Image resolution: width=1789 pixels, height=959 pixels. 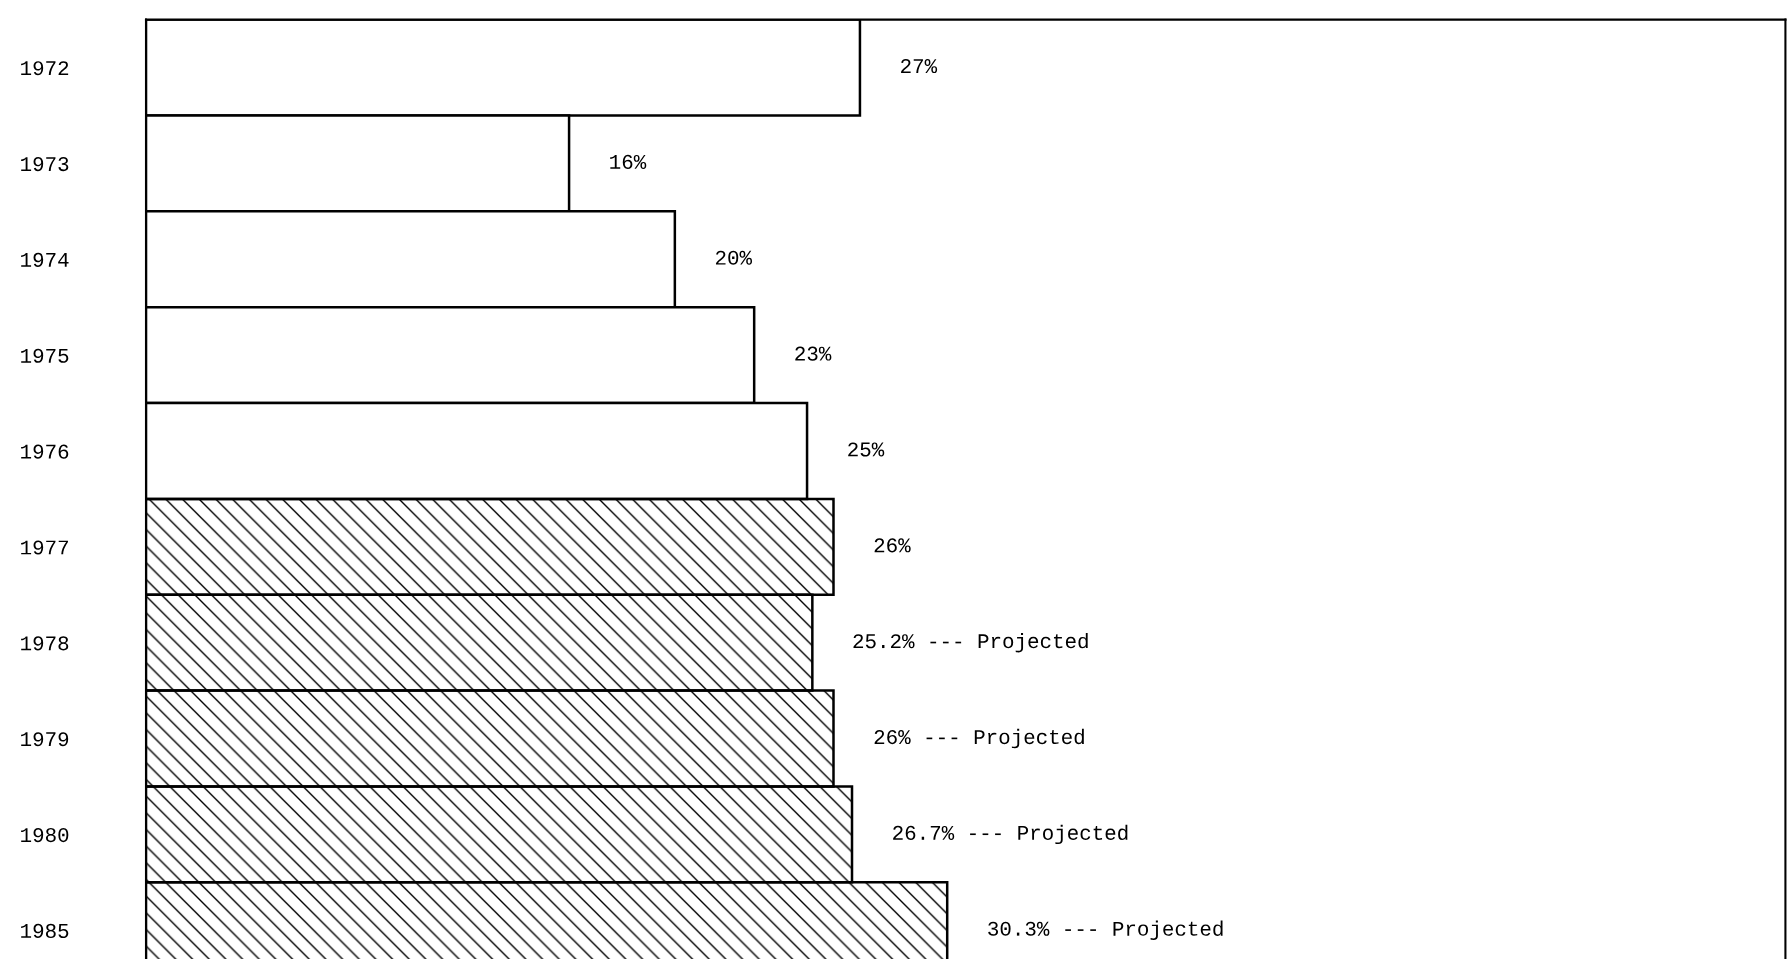 I want to click on data-label: 26.7% --- Projected, so click(x=1010, y=834).